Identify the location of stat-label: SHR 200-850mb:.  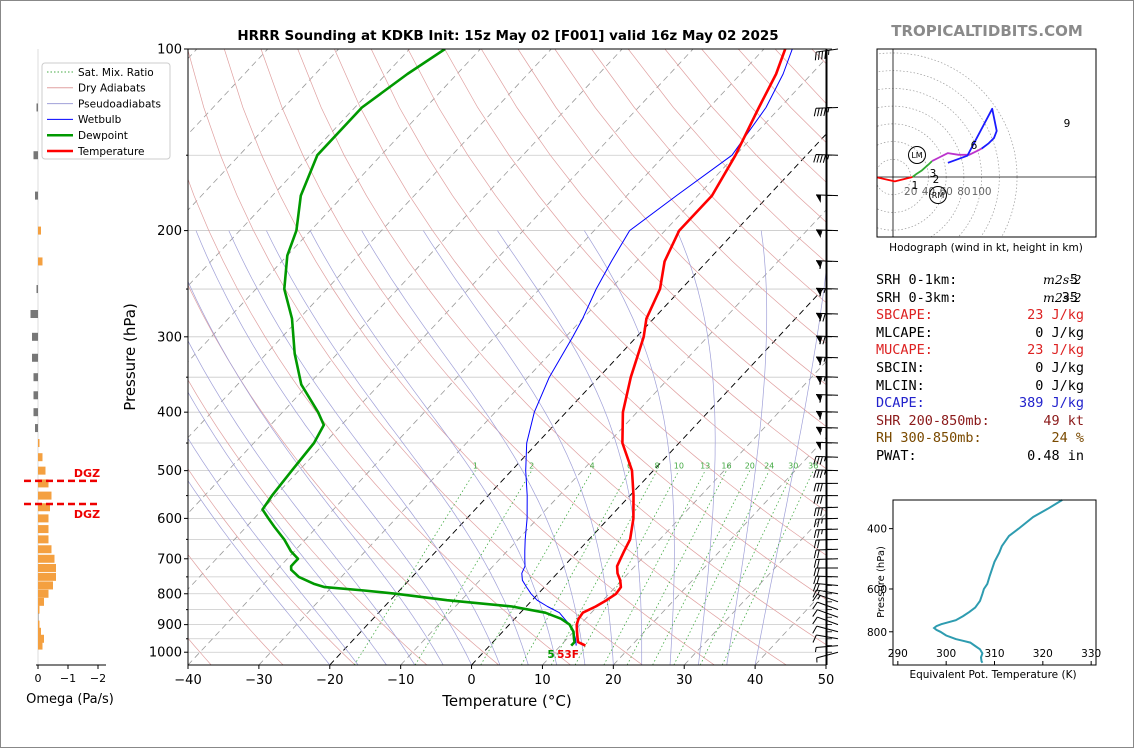
(933, 420).